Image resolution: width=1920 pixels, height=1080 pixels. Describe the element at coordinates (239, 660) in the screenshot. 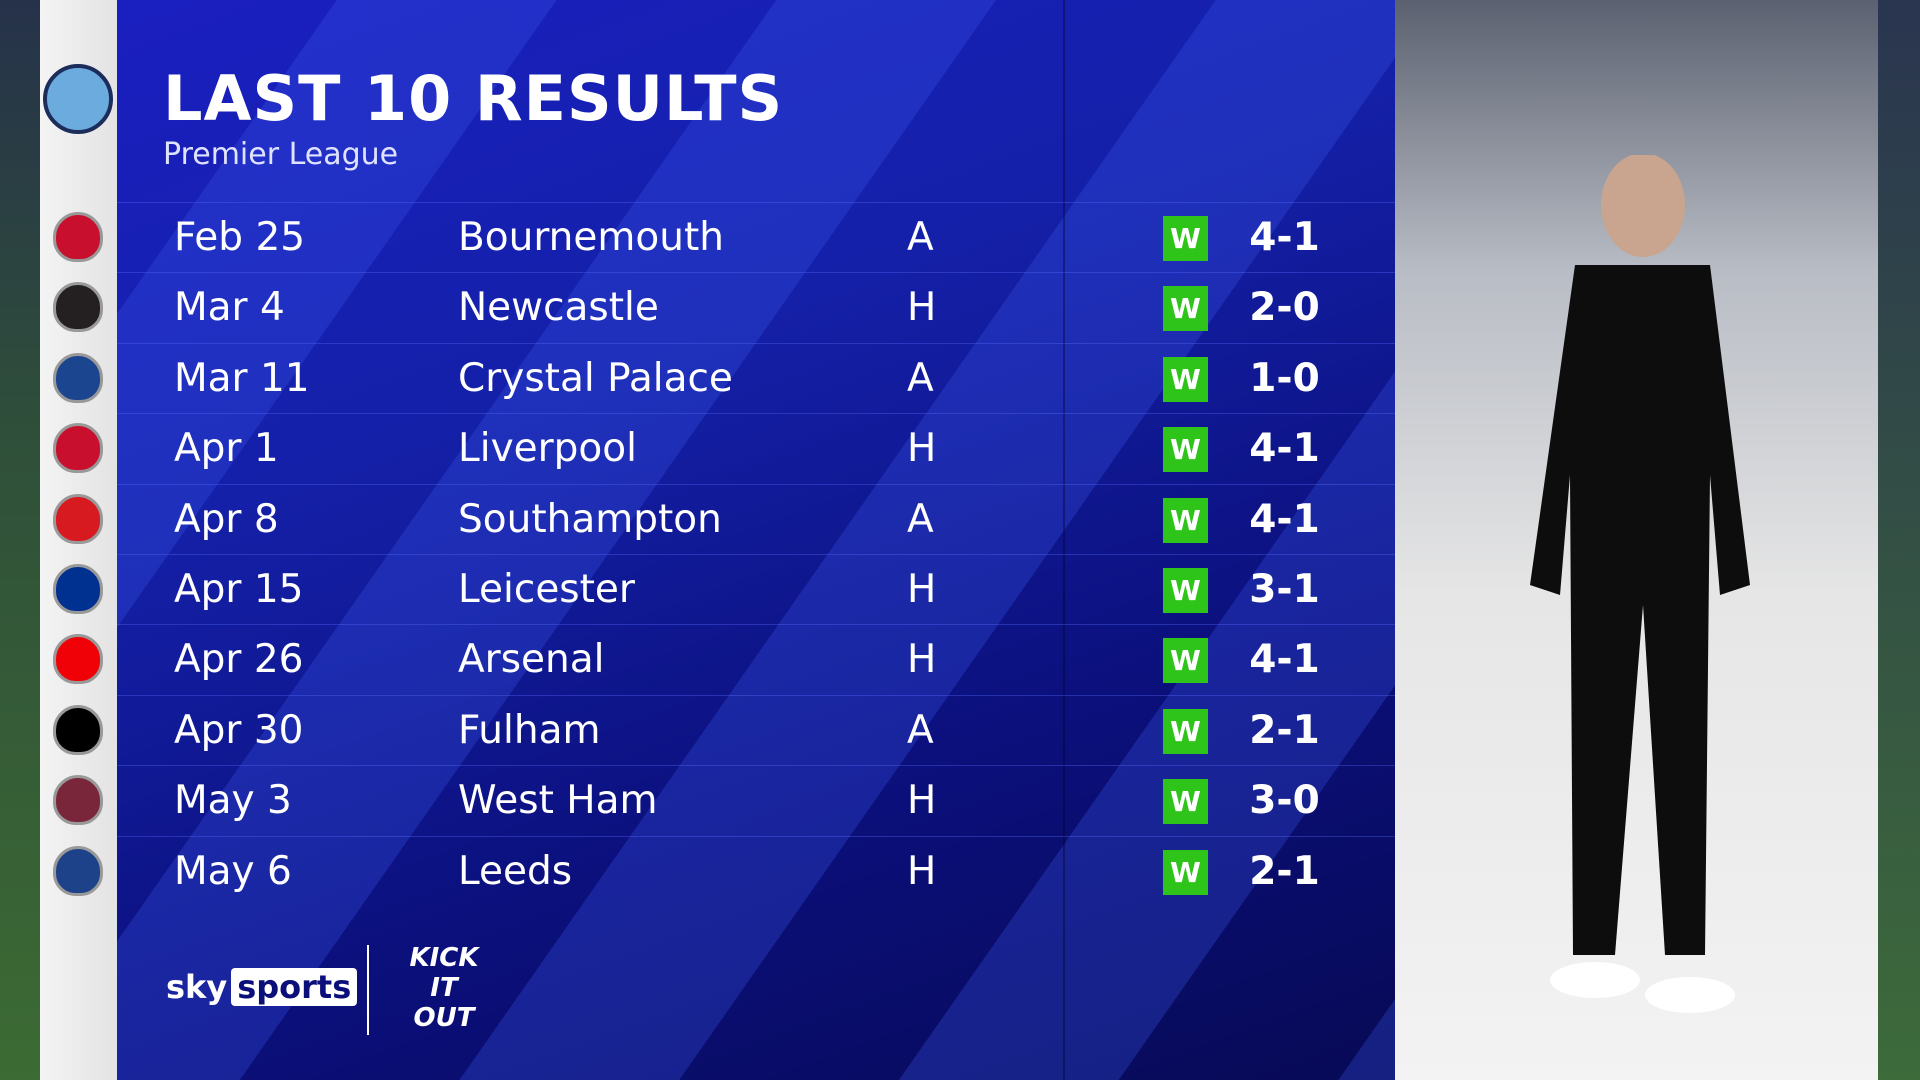

I see `match-date: Apr 26` at that location.